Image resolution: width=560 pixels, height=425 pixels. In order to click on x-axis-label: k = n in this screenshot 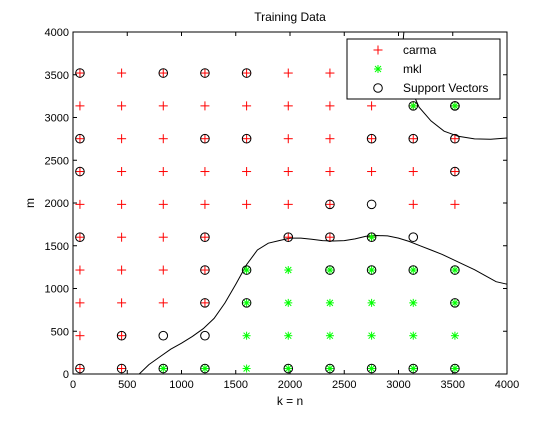, I will do `click(290, 401)`.